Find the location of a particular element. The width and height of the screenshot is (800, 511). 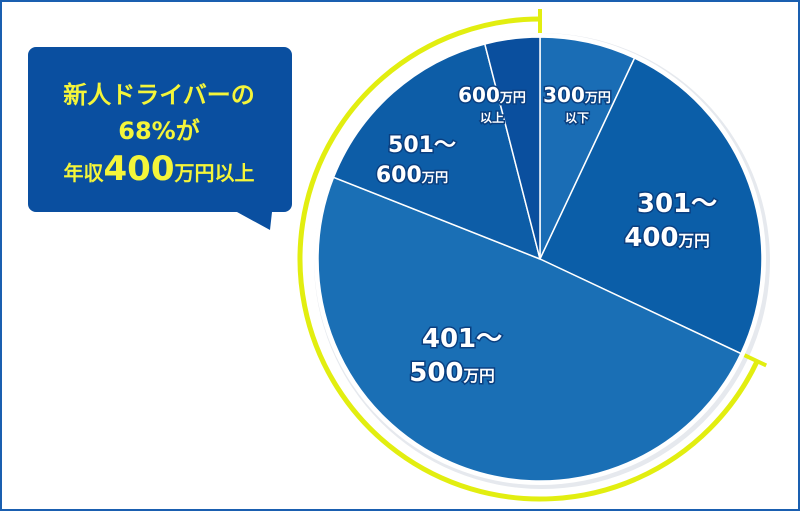

slice-label-value: 300 is located at coordinates (564, 95).